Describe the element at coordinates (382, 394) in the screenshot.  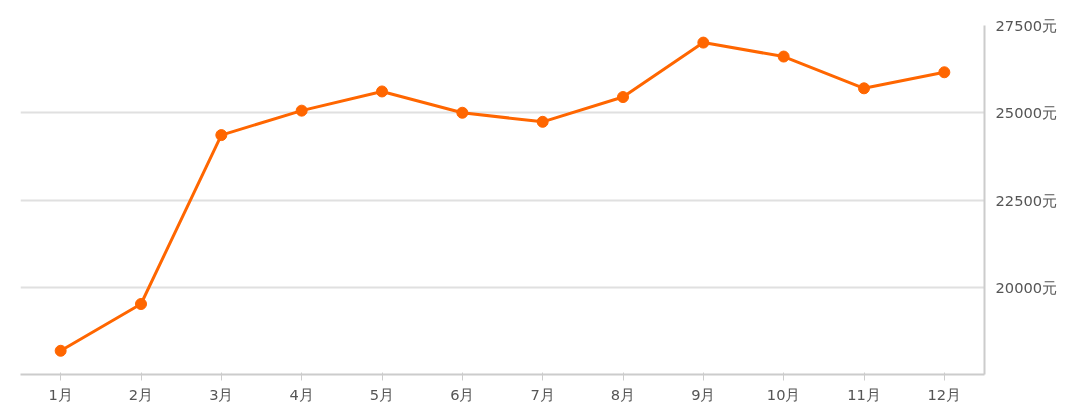
I see `x-tick-label: 5月` at that location.